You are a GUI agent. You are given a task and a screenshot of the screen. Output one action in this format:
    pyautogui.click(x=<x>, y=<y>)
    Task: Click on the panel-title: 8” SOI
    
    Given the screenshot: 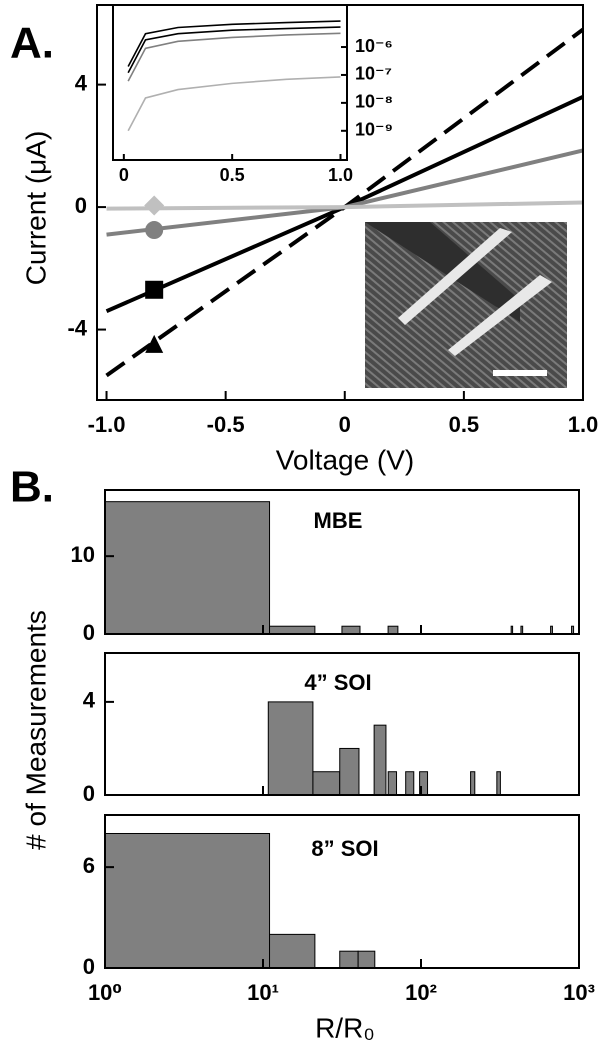 What is the action you would take?
    pyautogui.click(x=344, y=848)
    